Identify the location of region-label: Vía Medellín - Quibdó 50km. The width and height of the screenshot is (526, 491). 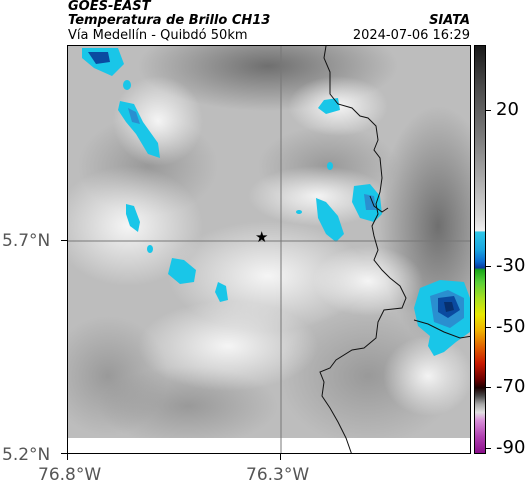
(158, 35).